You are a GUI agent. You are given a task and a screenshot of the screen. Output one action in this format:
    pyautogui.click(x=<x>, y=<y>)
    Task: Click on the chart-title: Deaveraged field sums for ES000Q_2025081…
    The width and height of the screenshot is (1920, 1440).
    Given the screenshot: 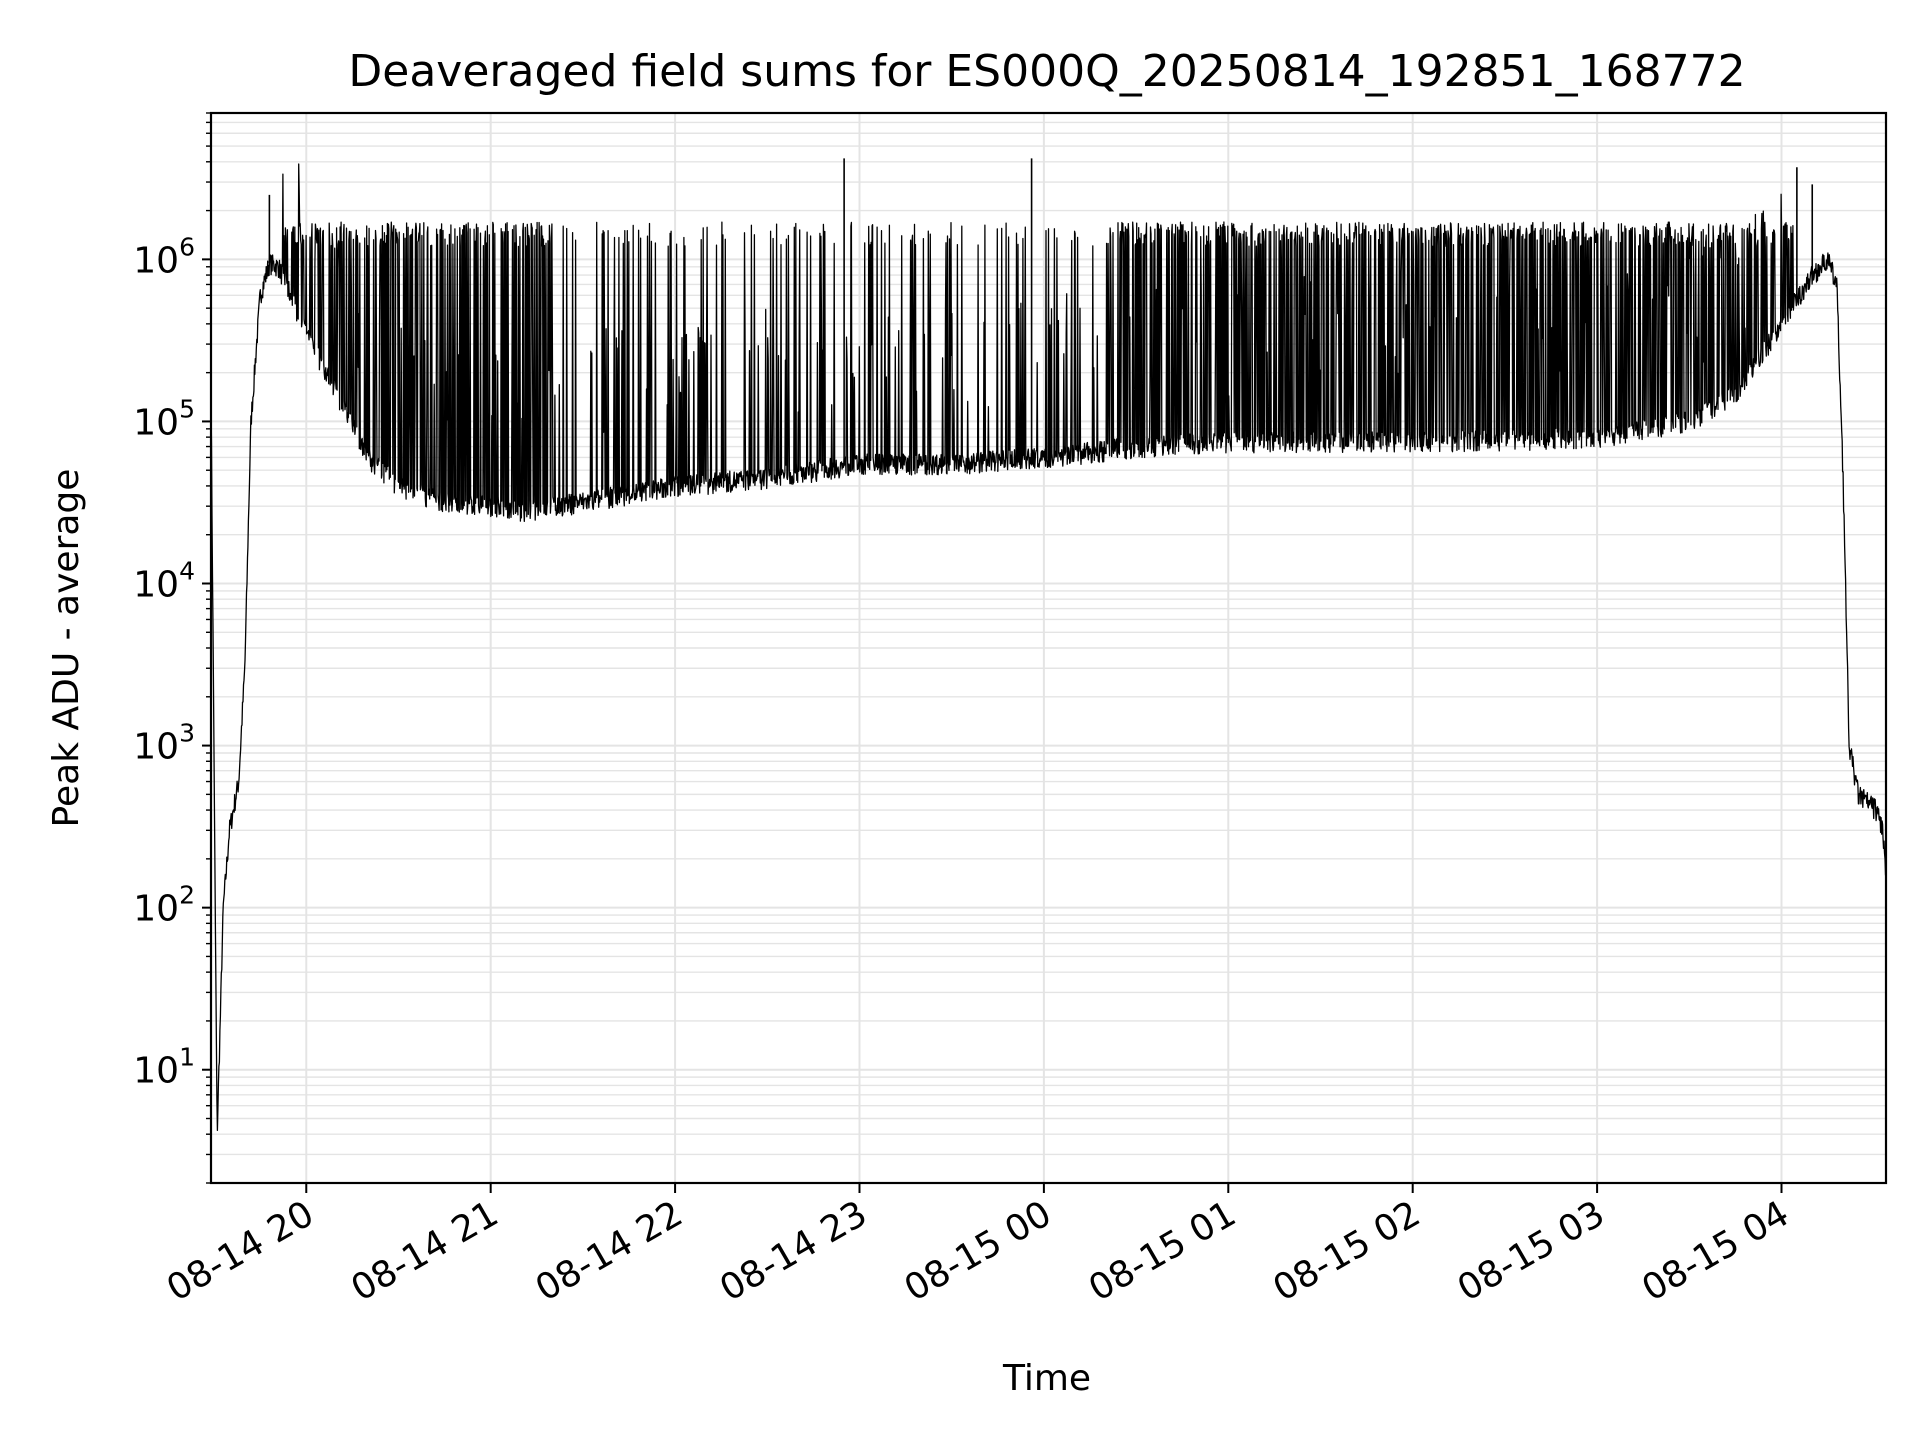 What is the action you would take?
    pyautogui.click(x=1046, y=71)
    